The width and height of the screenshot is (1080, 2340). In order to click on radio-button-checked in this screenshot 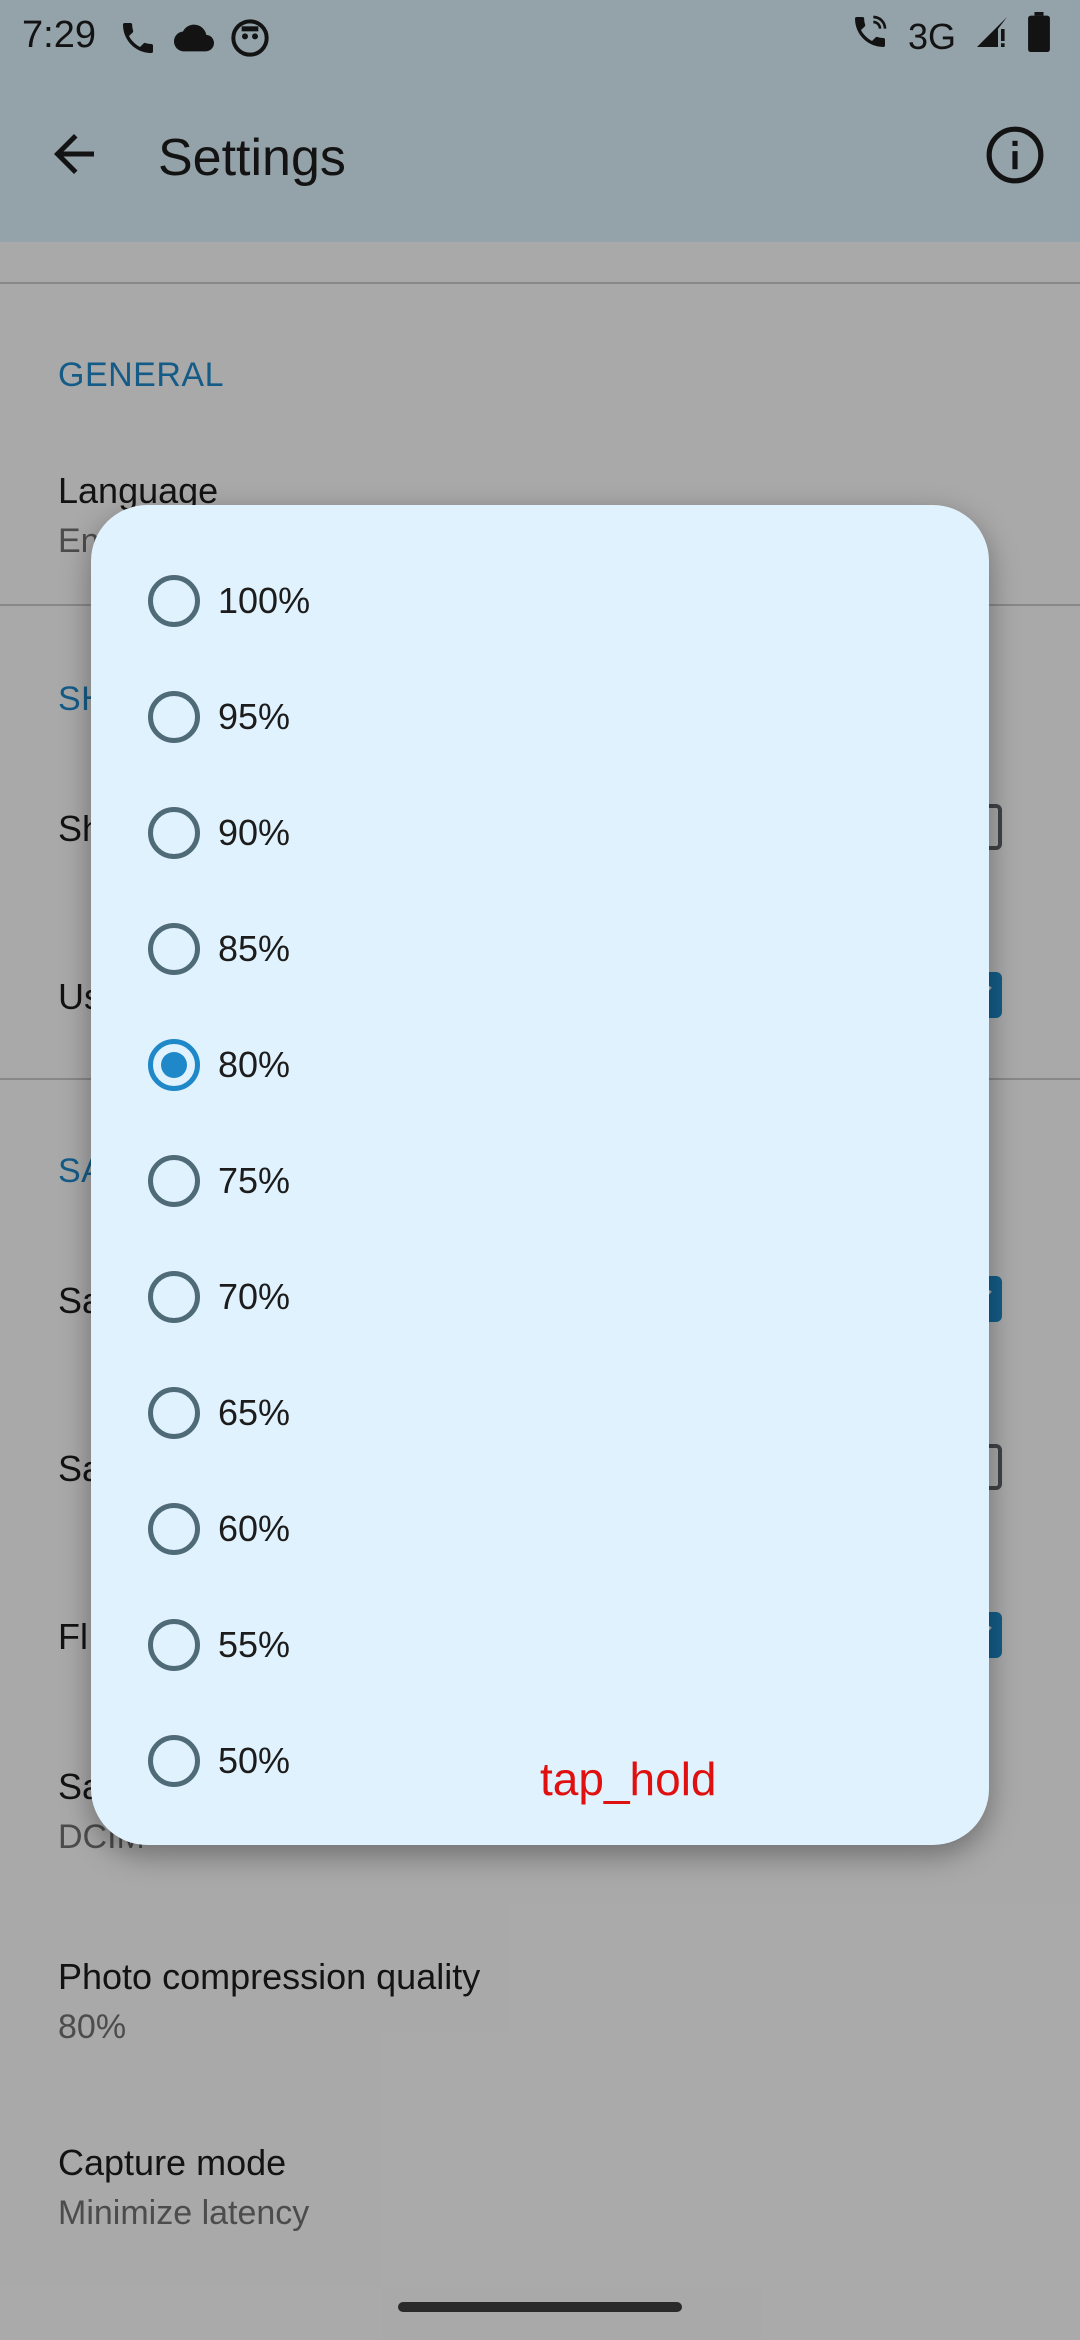, I will do `click(174, 1065)`.